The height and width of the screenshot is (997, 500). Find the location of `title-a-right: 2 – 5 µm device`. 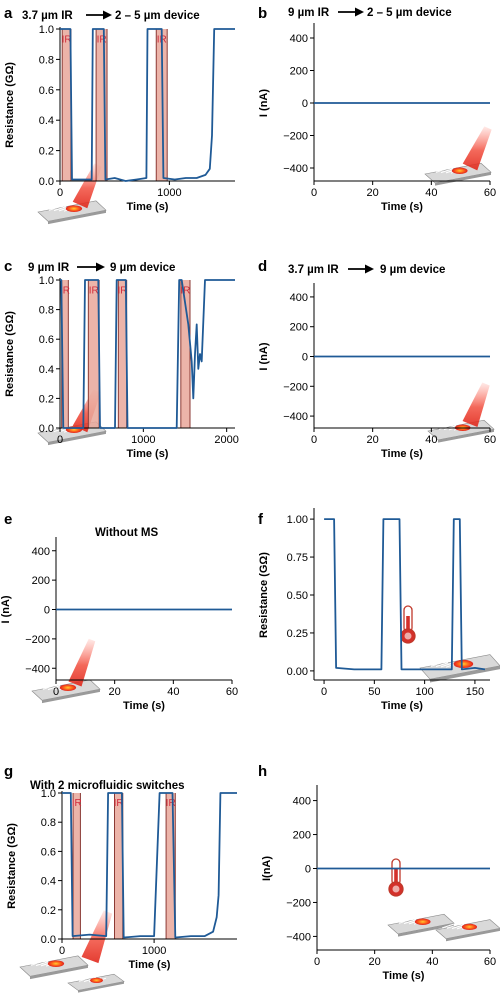

title-a-right: 2 – 5 µm device is located at coordinates (157, 16).